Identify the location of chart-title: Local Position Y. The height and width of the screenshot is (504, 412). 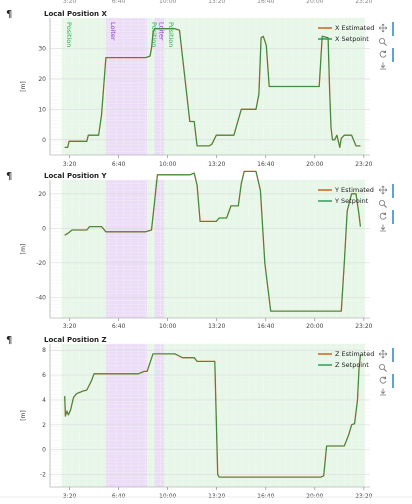
(75, 176).